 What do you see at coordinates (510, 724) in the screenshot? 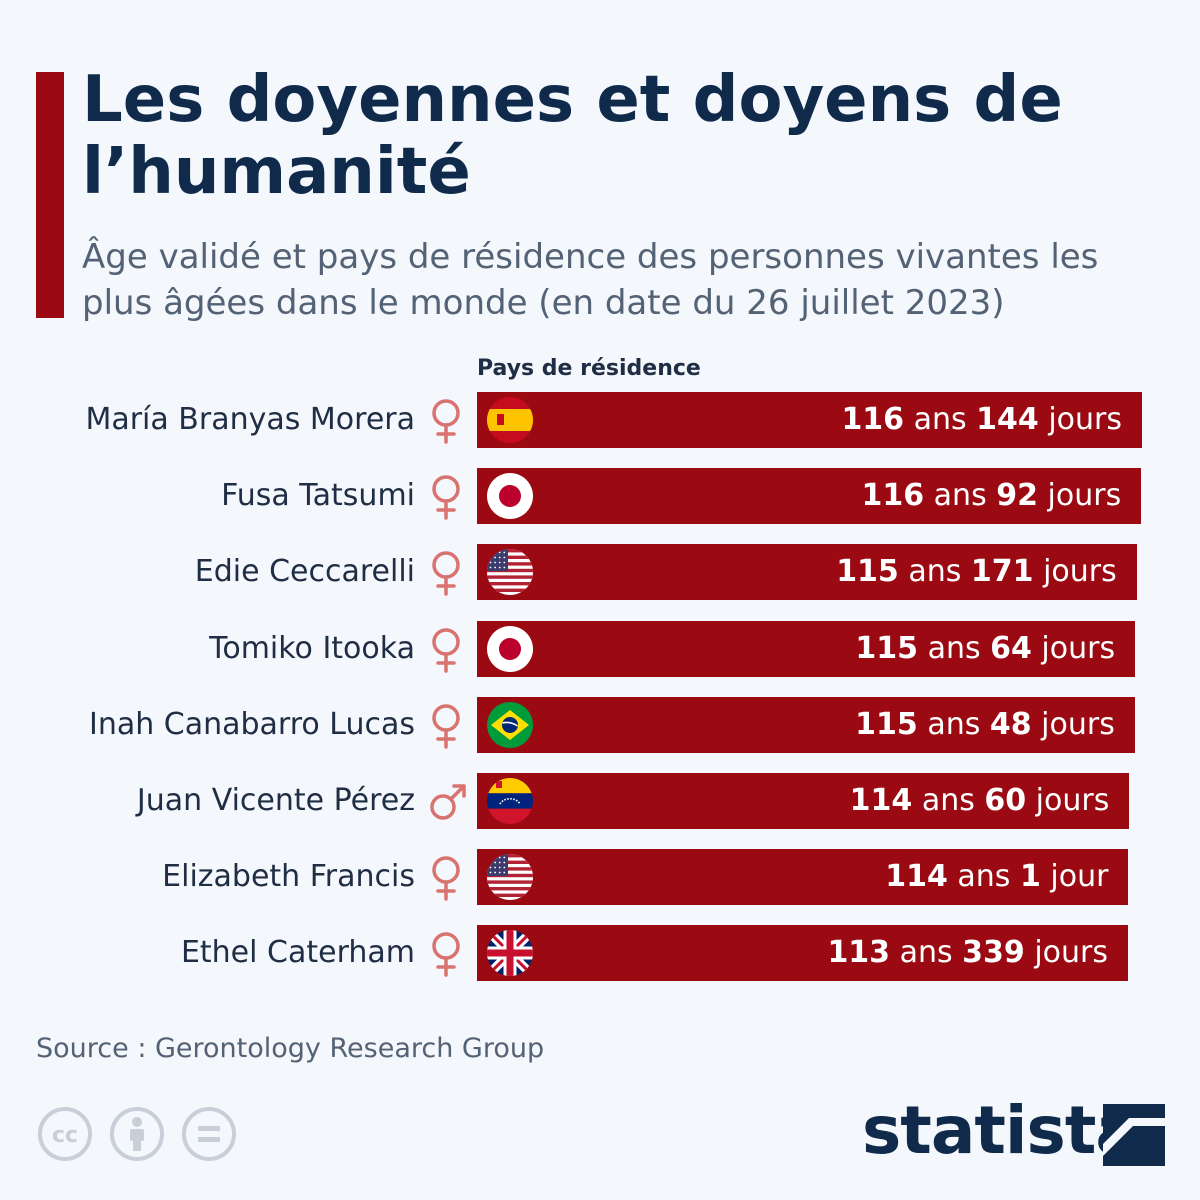
I see `brazil-flag-icon` at bounding box center [510, 724].